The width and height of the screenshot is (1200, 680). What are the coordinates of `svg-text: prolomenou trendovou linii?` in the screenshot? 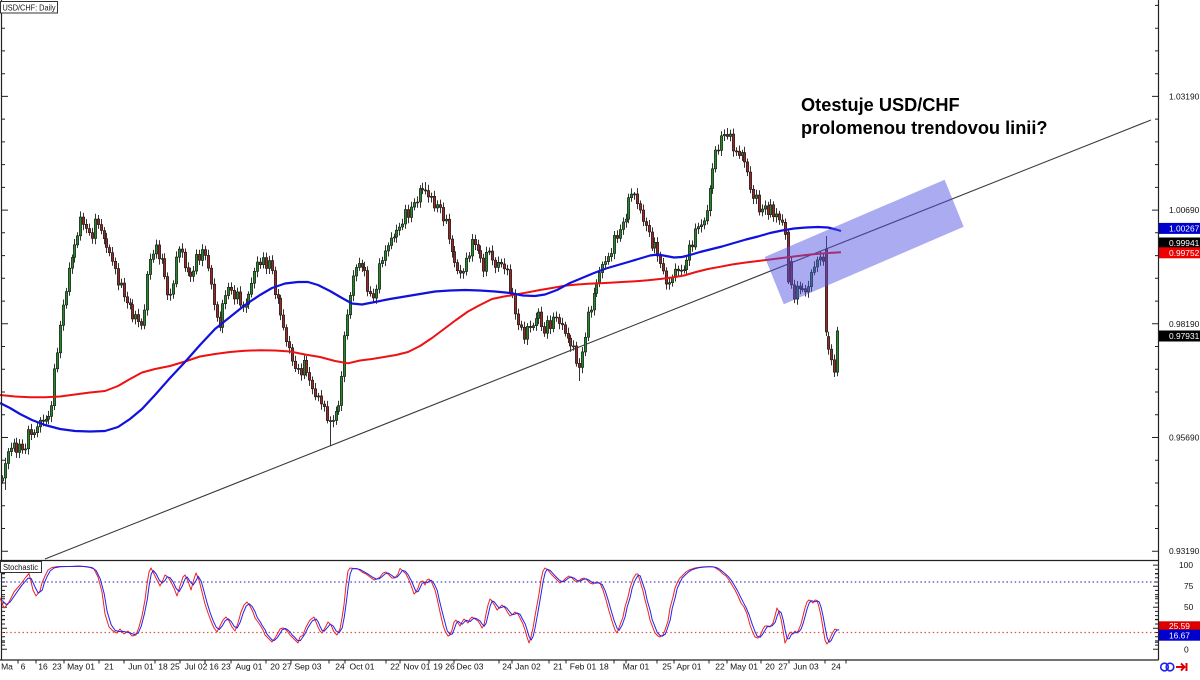 It's located at (924, 128).